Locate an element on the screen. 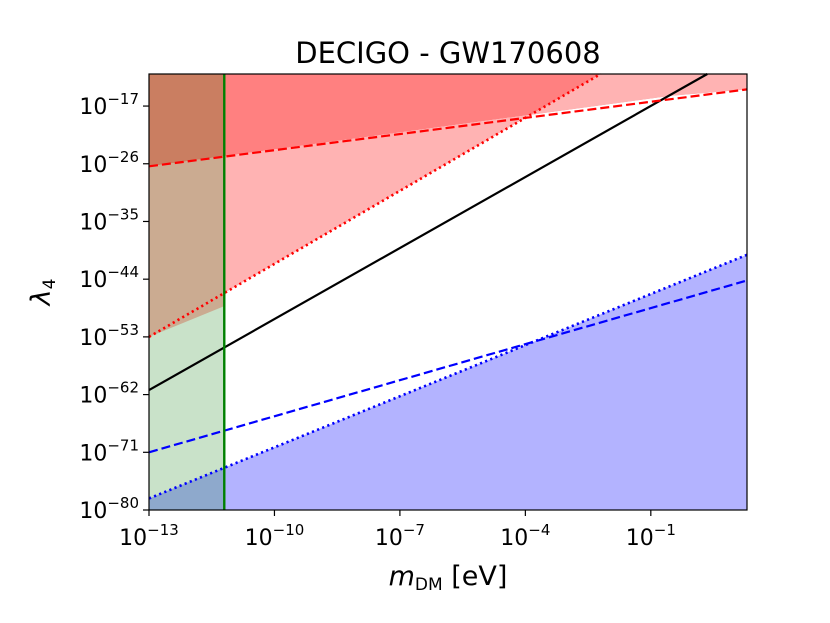  y-tick-label: 10−80 is located at coordinates (109, 509).